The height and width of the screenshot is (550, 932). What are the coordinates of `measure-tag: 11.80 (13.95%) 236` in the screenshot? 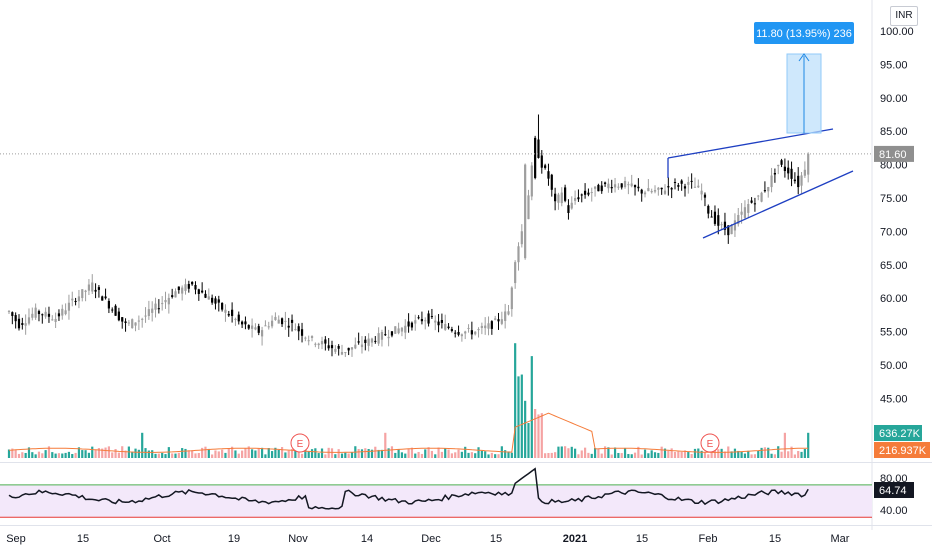 It's located at (804, 33).